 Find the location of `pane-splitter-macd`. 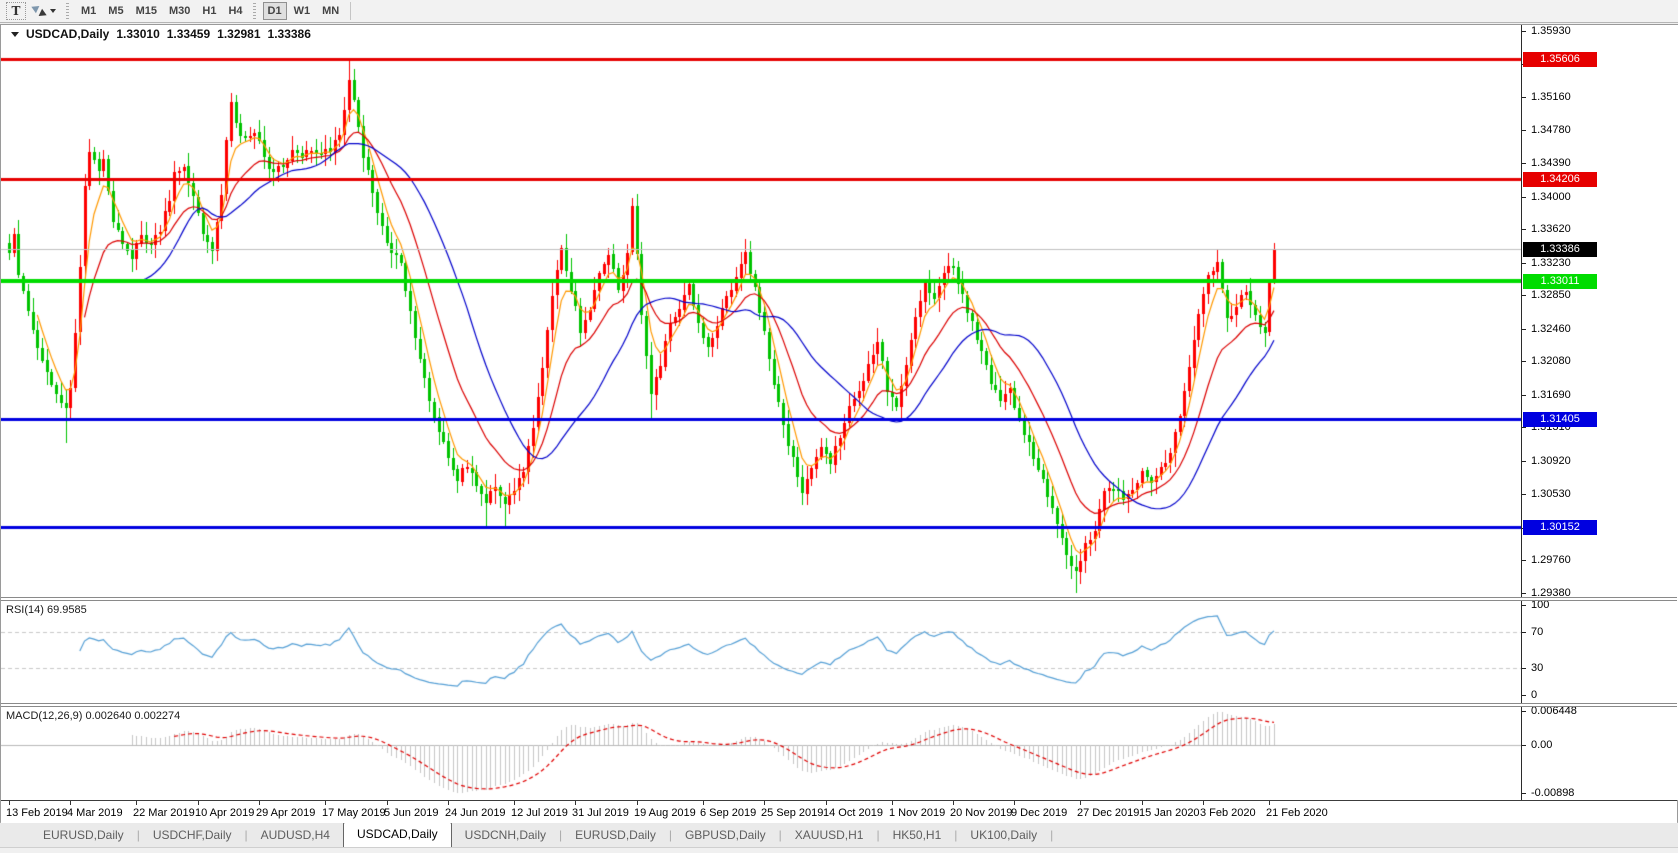

pane-splitter-macd is located at coordinates (839, 705).